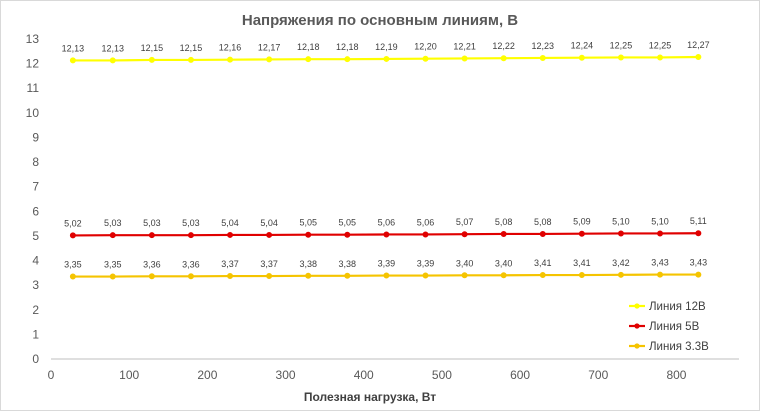 The width and height of the screenshot is (760, 415). I want to click on data-label: 12,15, so click(152, 48).